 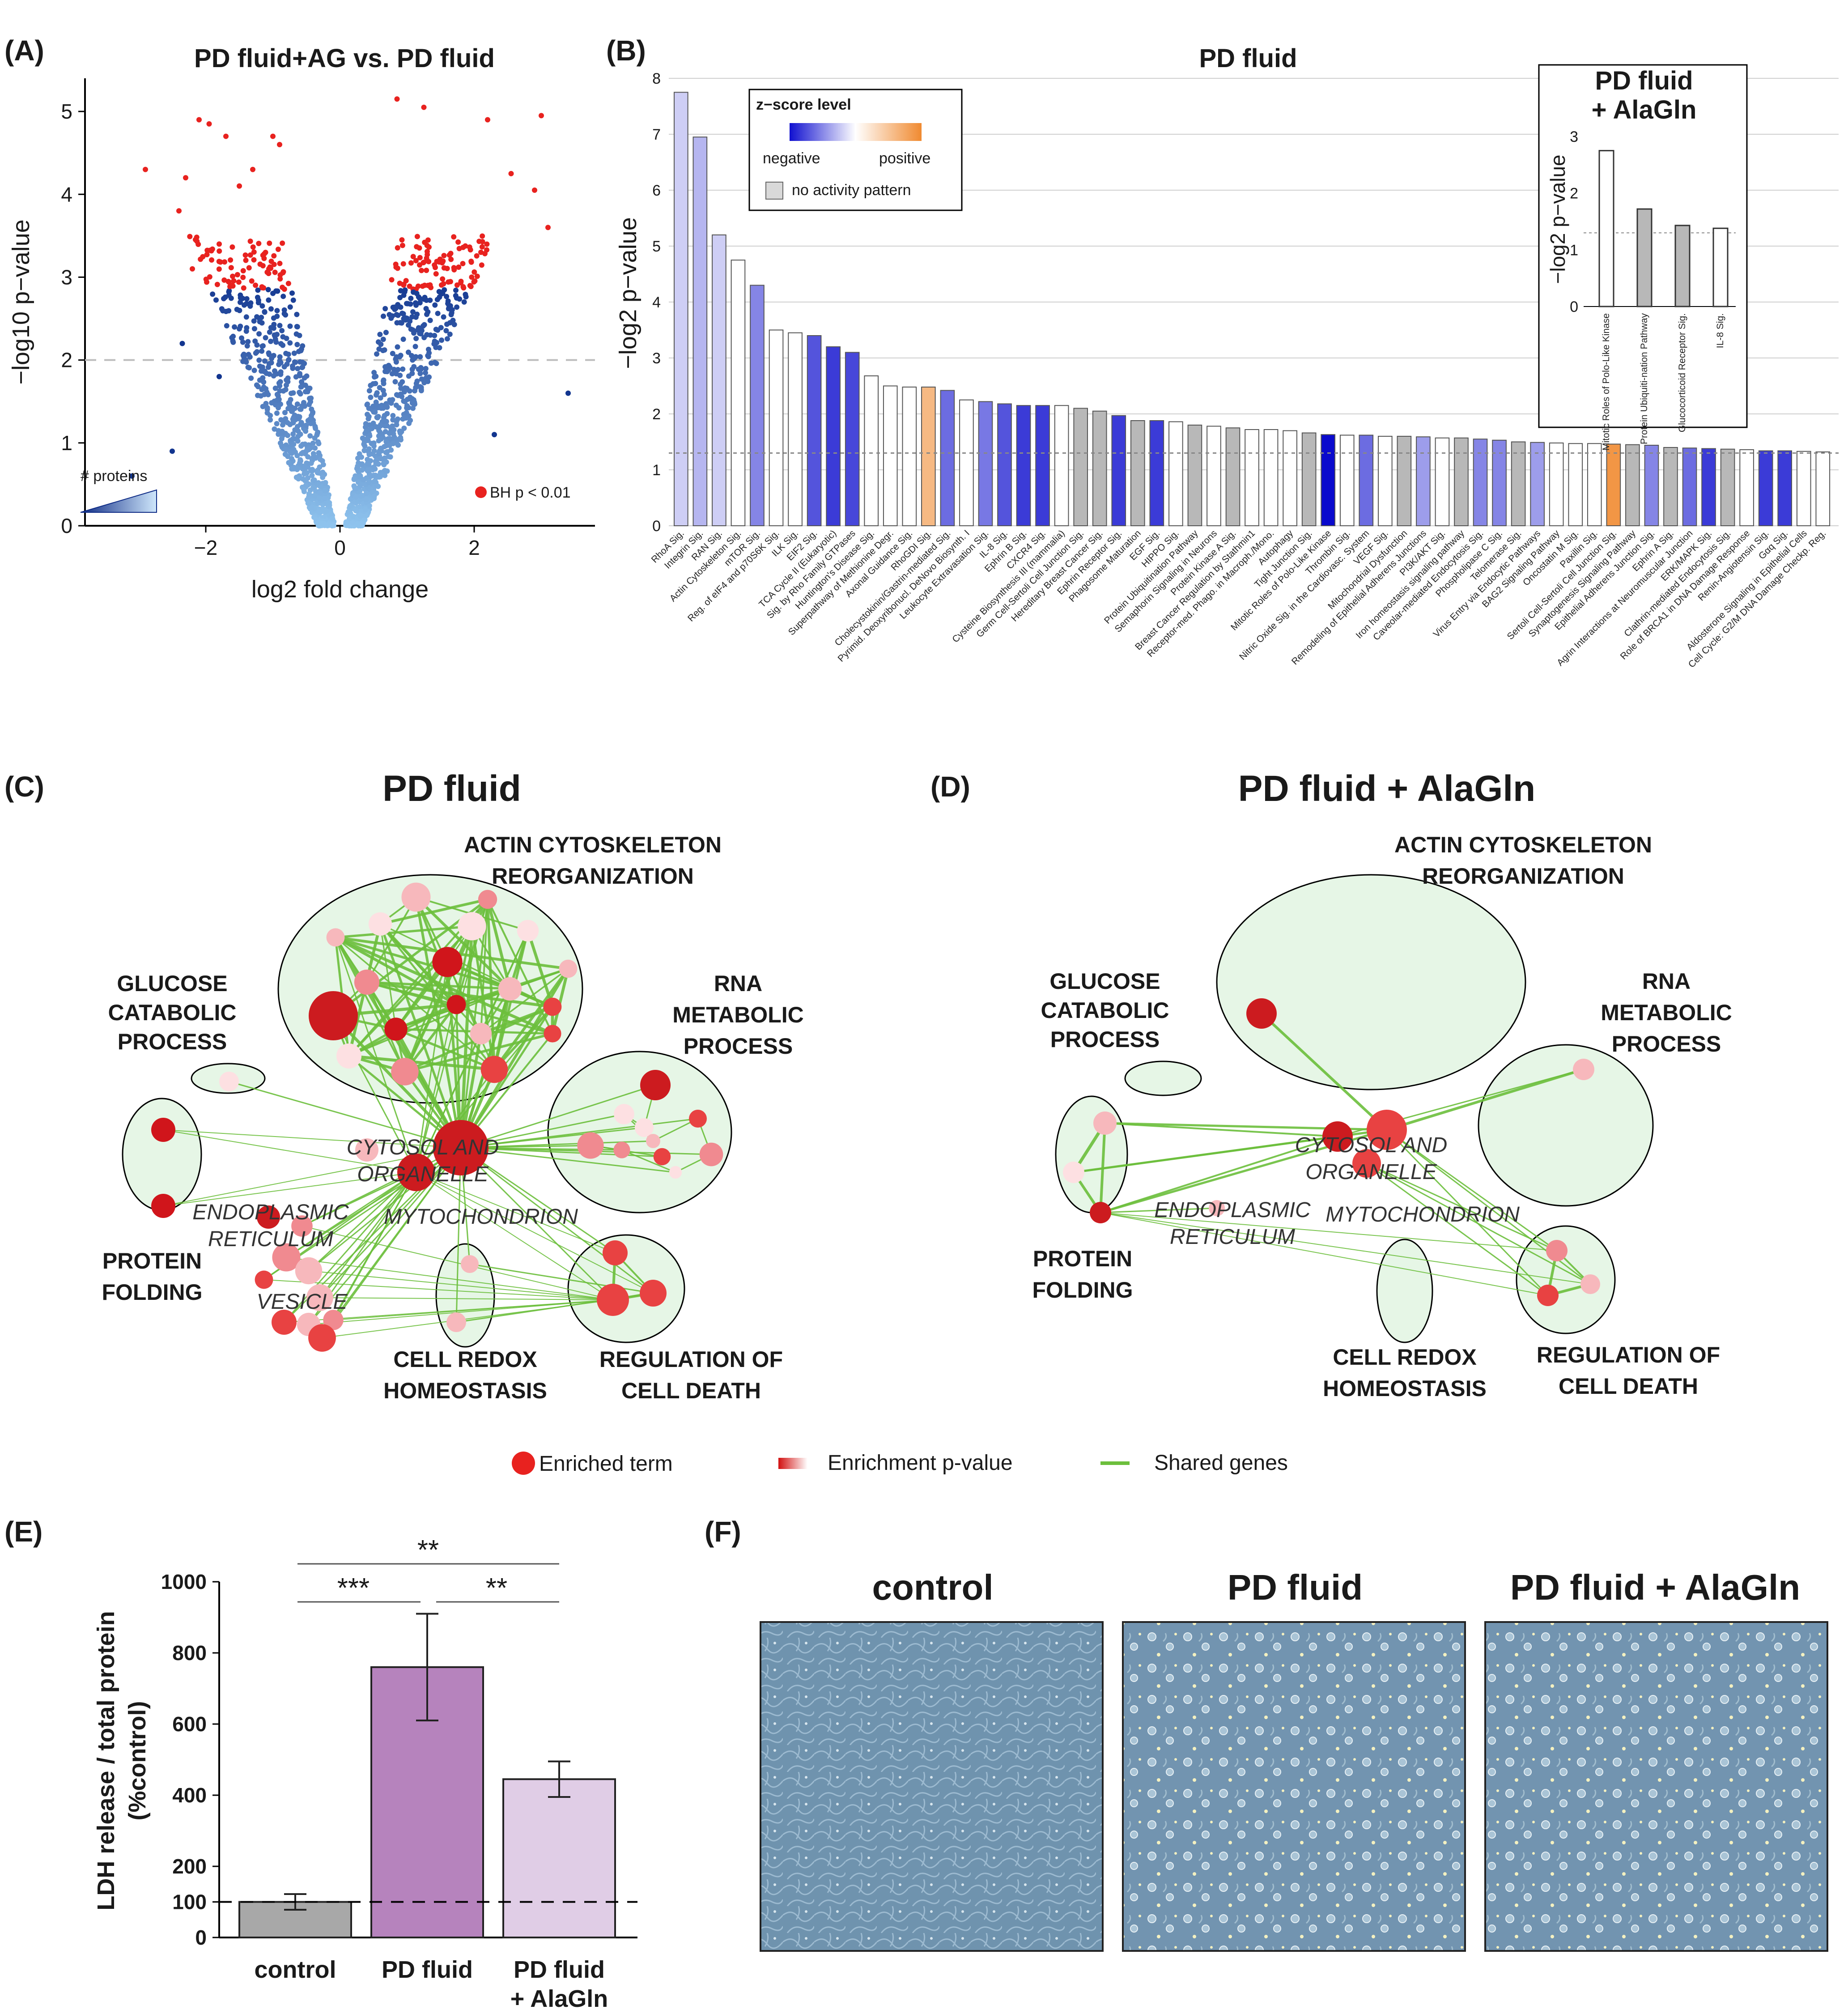 I want to click on ldh-bars, so click(x=427, y=1776).